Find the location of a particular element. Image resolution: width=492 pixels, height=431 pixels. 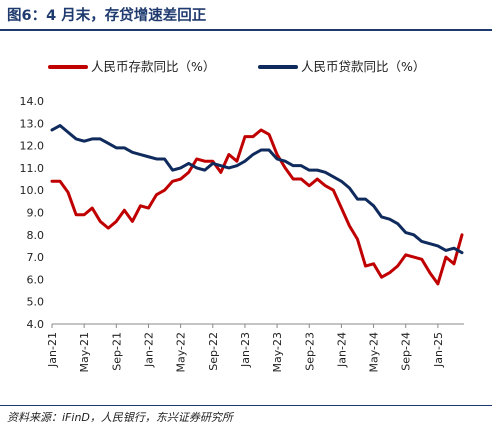

legend-label-deposit: 人民币存款同比（%） is located at coordinates (153, 66).